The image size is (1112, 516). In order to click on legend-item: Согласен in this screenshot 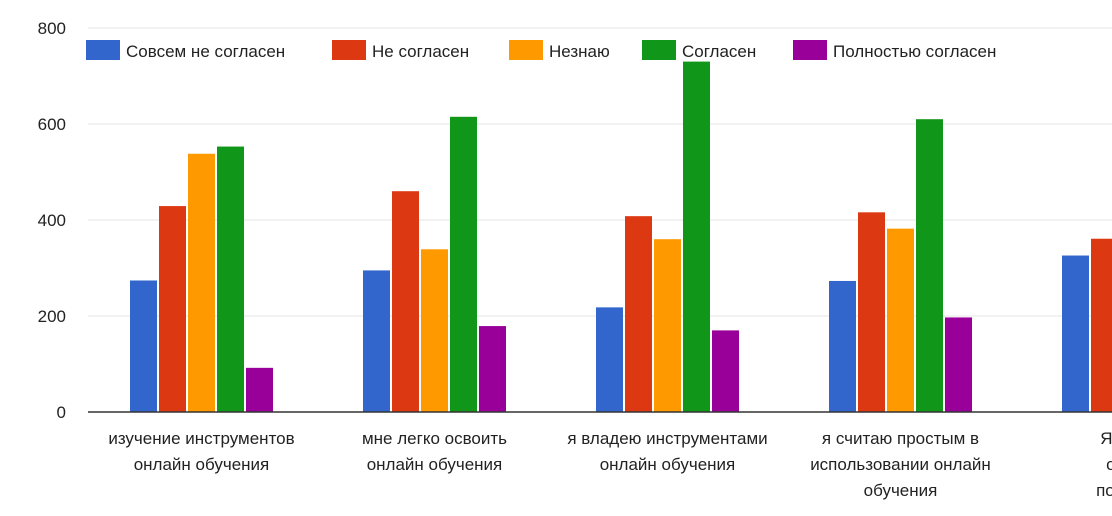, I will do `click(699, 50)`.